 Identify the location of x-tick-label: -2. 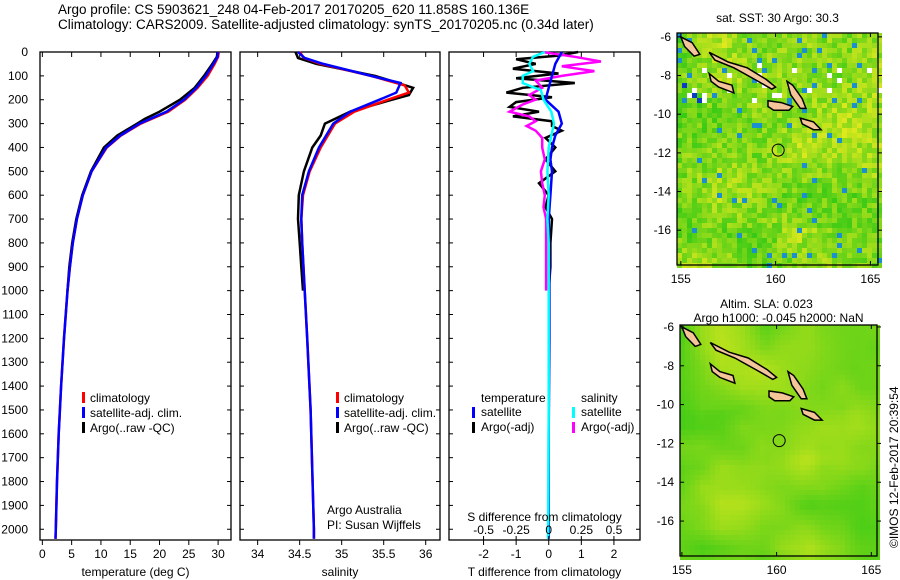
(483, 554).